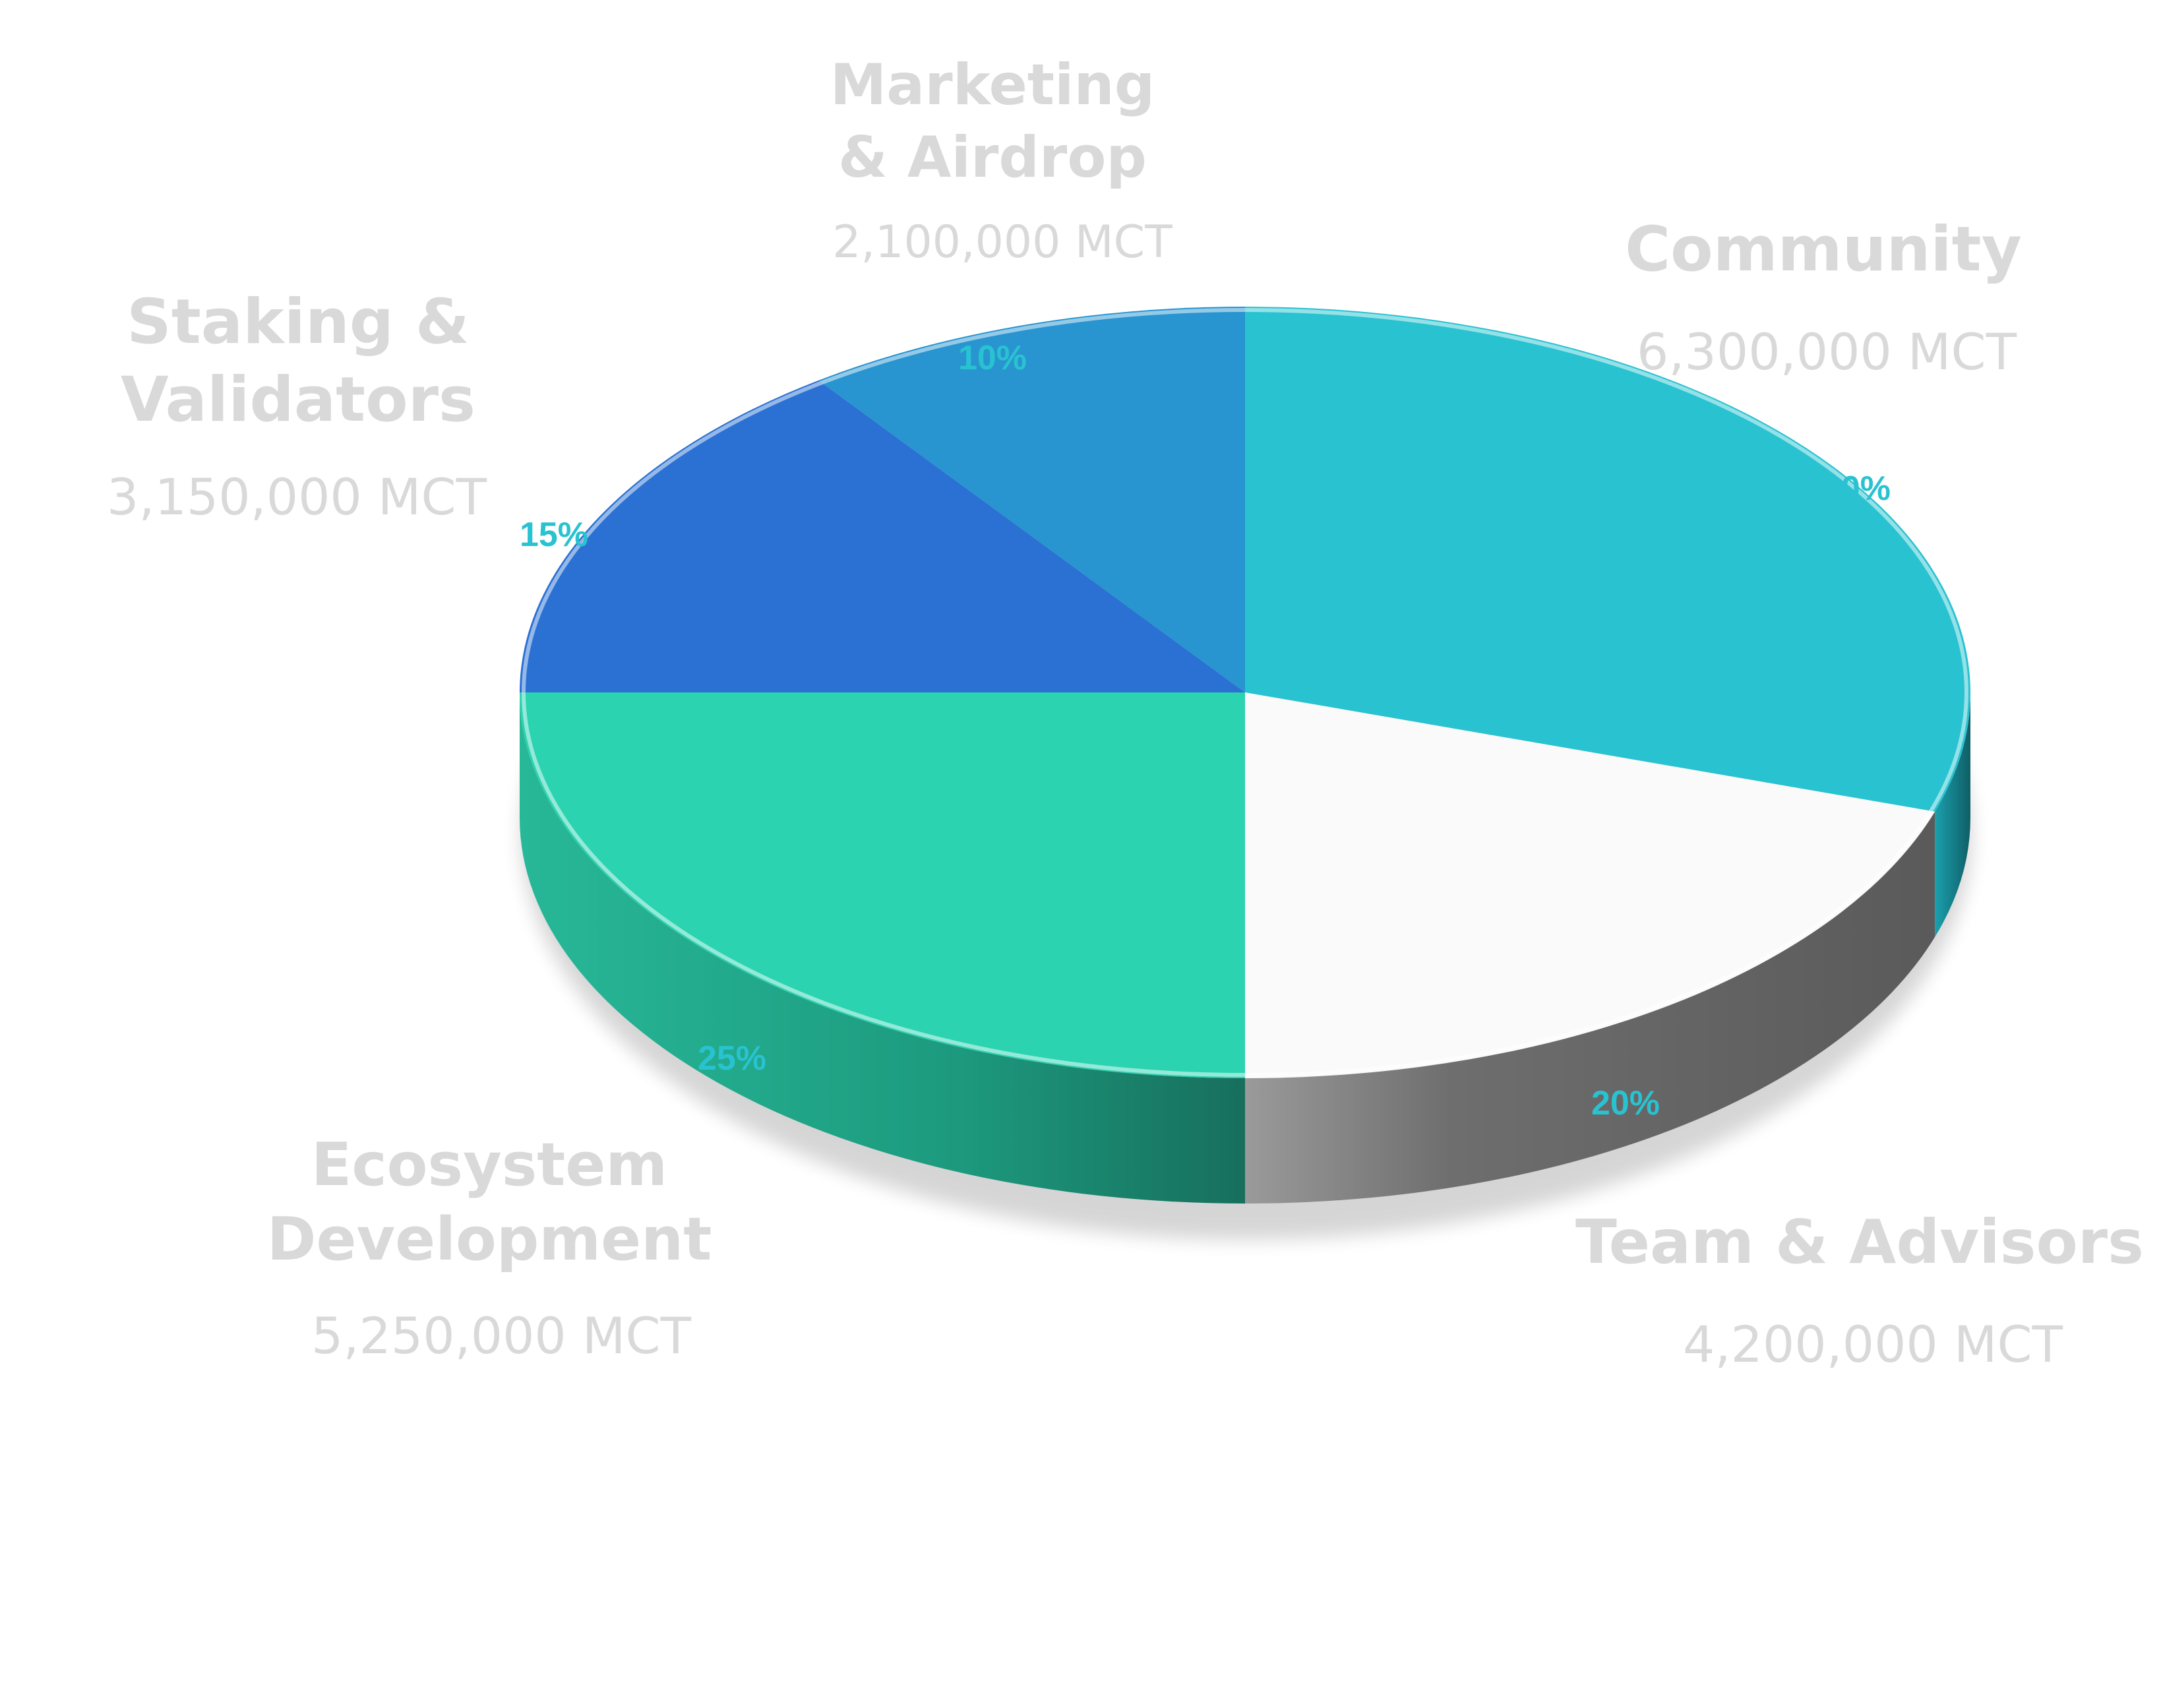 The image size is (2161, 1708). What do you see at coordinates (516, 1202) in the screenshot?
I see `label-ecosystem-development: Ecosystem Development 5,250,000 MCT 25%` at bounding box center [516, 1202].